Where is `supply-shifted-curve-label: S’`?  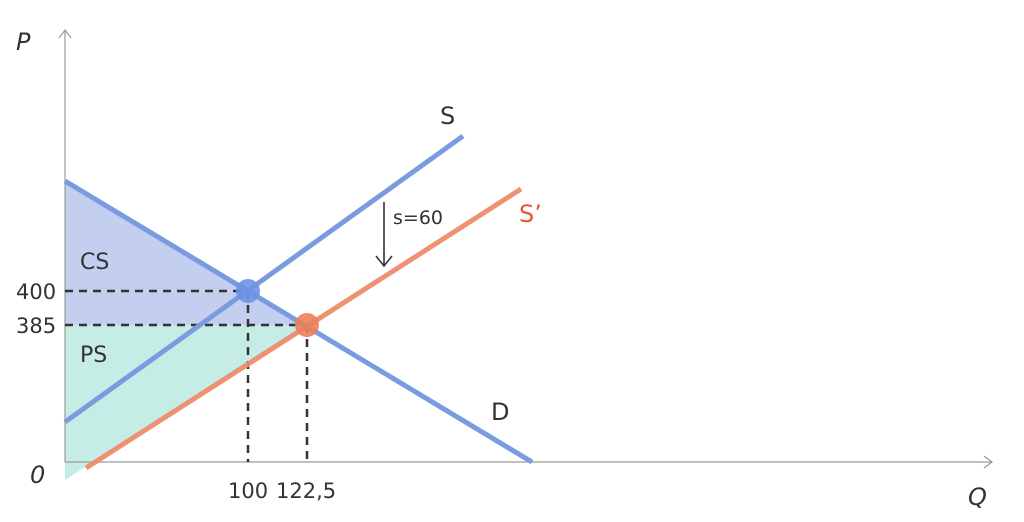
supply-shifted-curve-label: S’ is located at coordinates (530, 214).